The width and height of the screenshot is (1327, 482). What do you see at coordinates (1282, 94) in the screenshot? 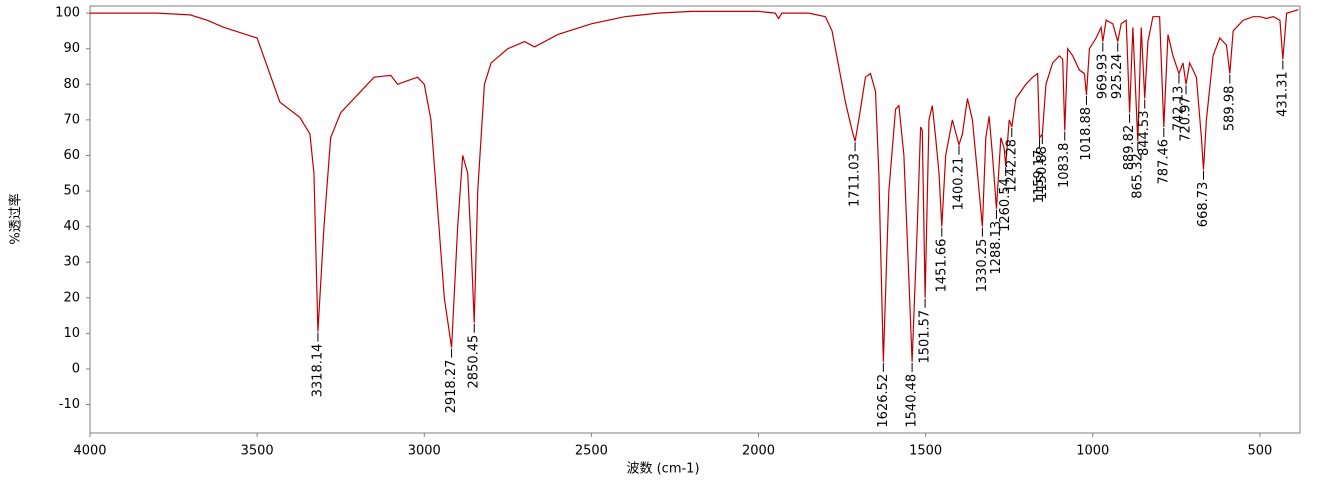
I see `peak-label: 431.31` at bounding box center [1282, 94].